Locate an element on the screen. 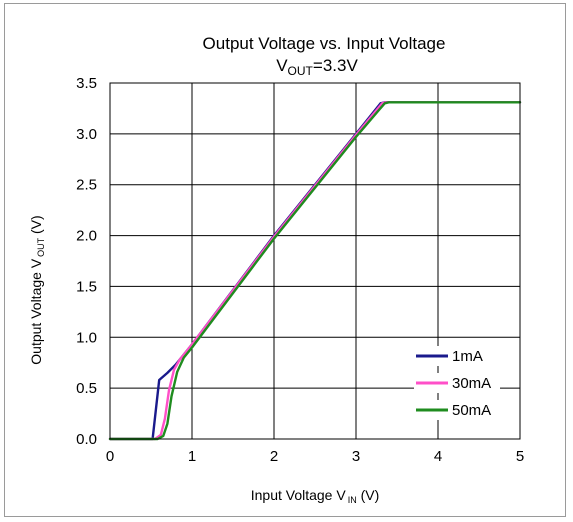  y-tick-label: 3.0 is located at coordinates (86, 134).